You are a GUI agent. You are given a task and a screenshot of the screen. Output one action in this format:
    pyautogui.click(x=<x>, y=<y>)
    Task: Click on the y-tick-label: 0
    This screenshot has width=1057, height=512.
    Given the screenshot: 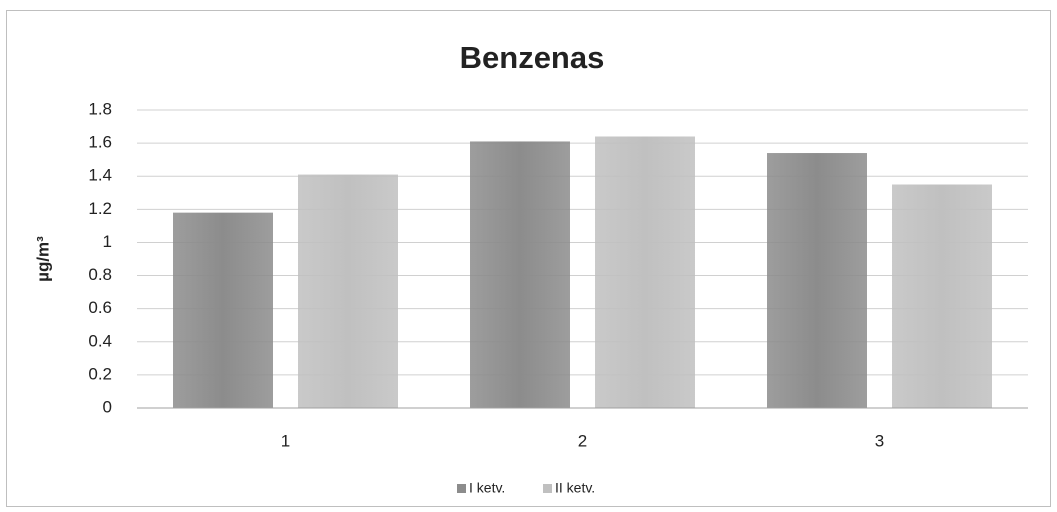 What is the action you would take?
    pyautogui.click(x=107, y=406)
    